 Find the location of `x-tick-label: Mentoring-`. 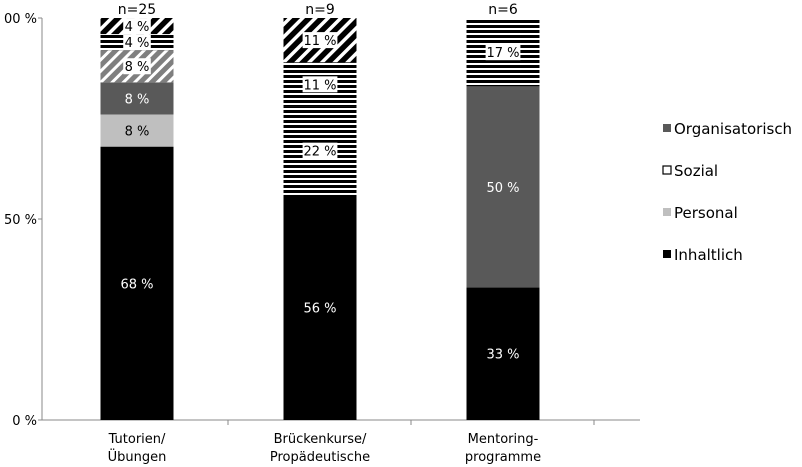

x-tick-label: Mentoring- is located at coordinates (503, 439).